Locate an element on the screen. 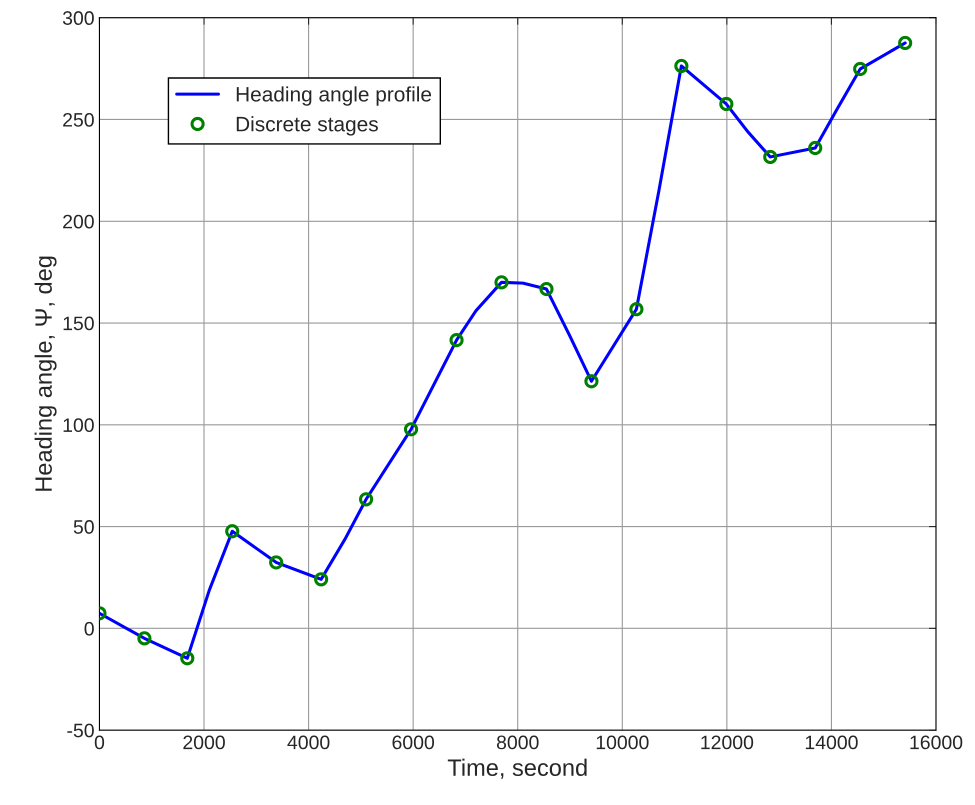 The image size is (975, 805). y-axis-title: Heading angle, Ψ, deg is located at coordinates (45, 373).